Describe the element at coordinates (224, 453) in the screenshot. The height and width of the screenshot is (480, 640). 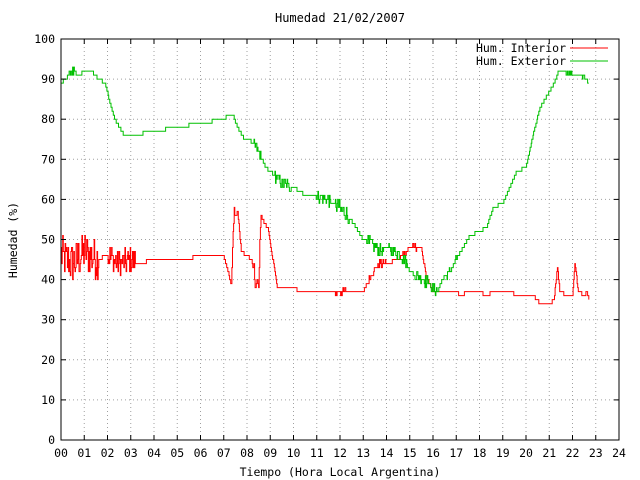
I see `x-tick-label: 07` at that location.